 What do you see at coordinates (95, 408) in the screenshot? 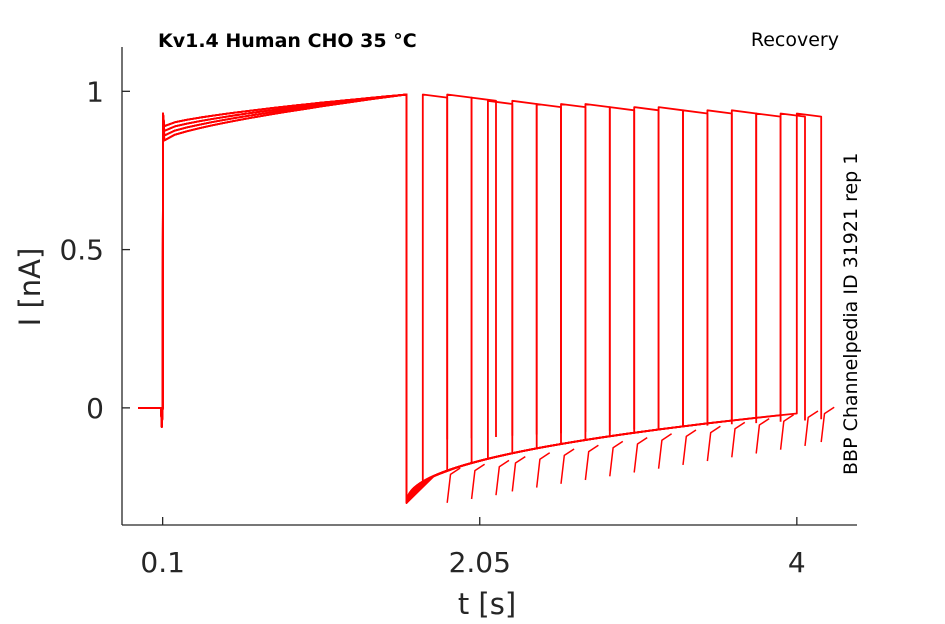
I see `y-tick-label: 0` at bounding box center [95, 408].